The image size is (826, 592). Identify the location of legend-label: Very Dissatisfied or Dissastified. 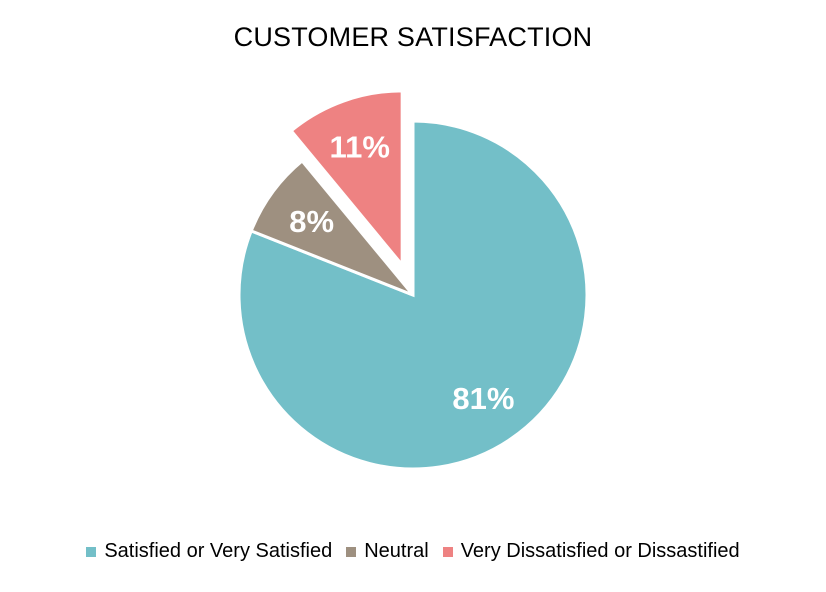
(600, 551).